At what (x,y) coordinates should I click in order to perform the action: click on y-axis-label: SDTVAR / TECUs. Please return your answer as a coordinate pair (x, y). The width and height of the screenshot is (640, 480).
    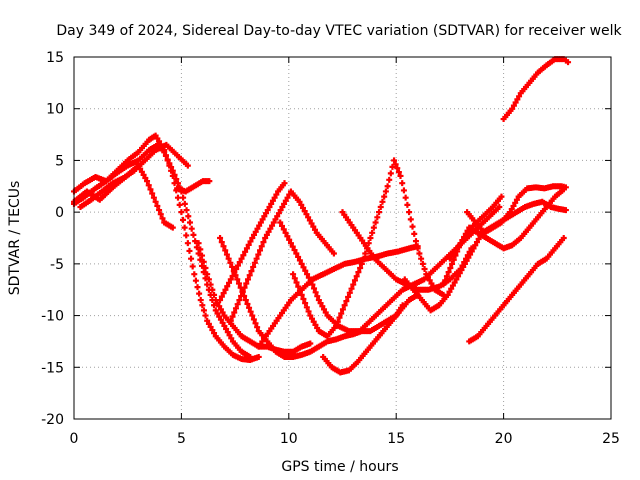
    Looking at the image, I should click on (15, 238).